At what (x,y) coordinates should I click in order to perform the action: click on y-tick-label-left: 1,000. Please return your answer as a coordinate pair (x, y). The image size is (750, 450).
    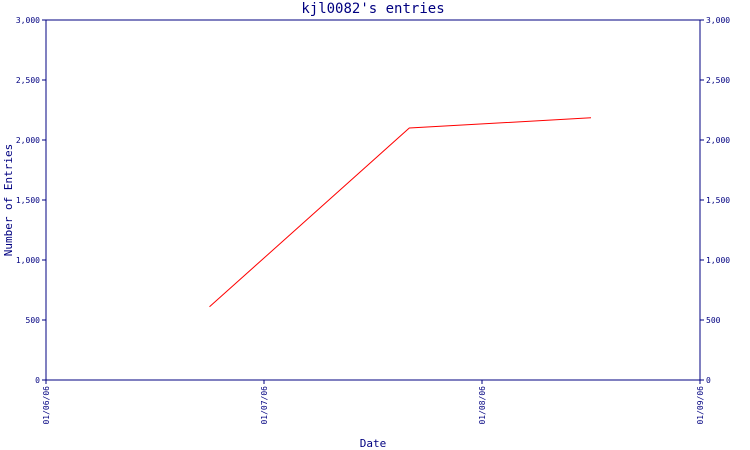
    Looking at the image, I should click on (28, 260).